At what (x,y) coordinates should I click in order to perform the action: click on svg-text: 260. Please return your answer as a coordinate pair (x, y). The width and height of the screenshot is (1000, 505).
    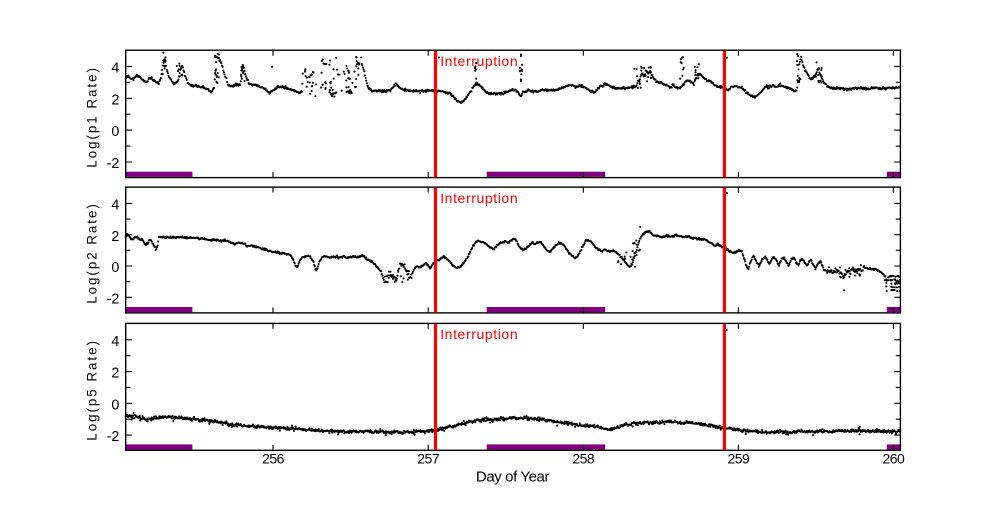
    Looking at the image, I should click on (893, 459).